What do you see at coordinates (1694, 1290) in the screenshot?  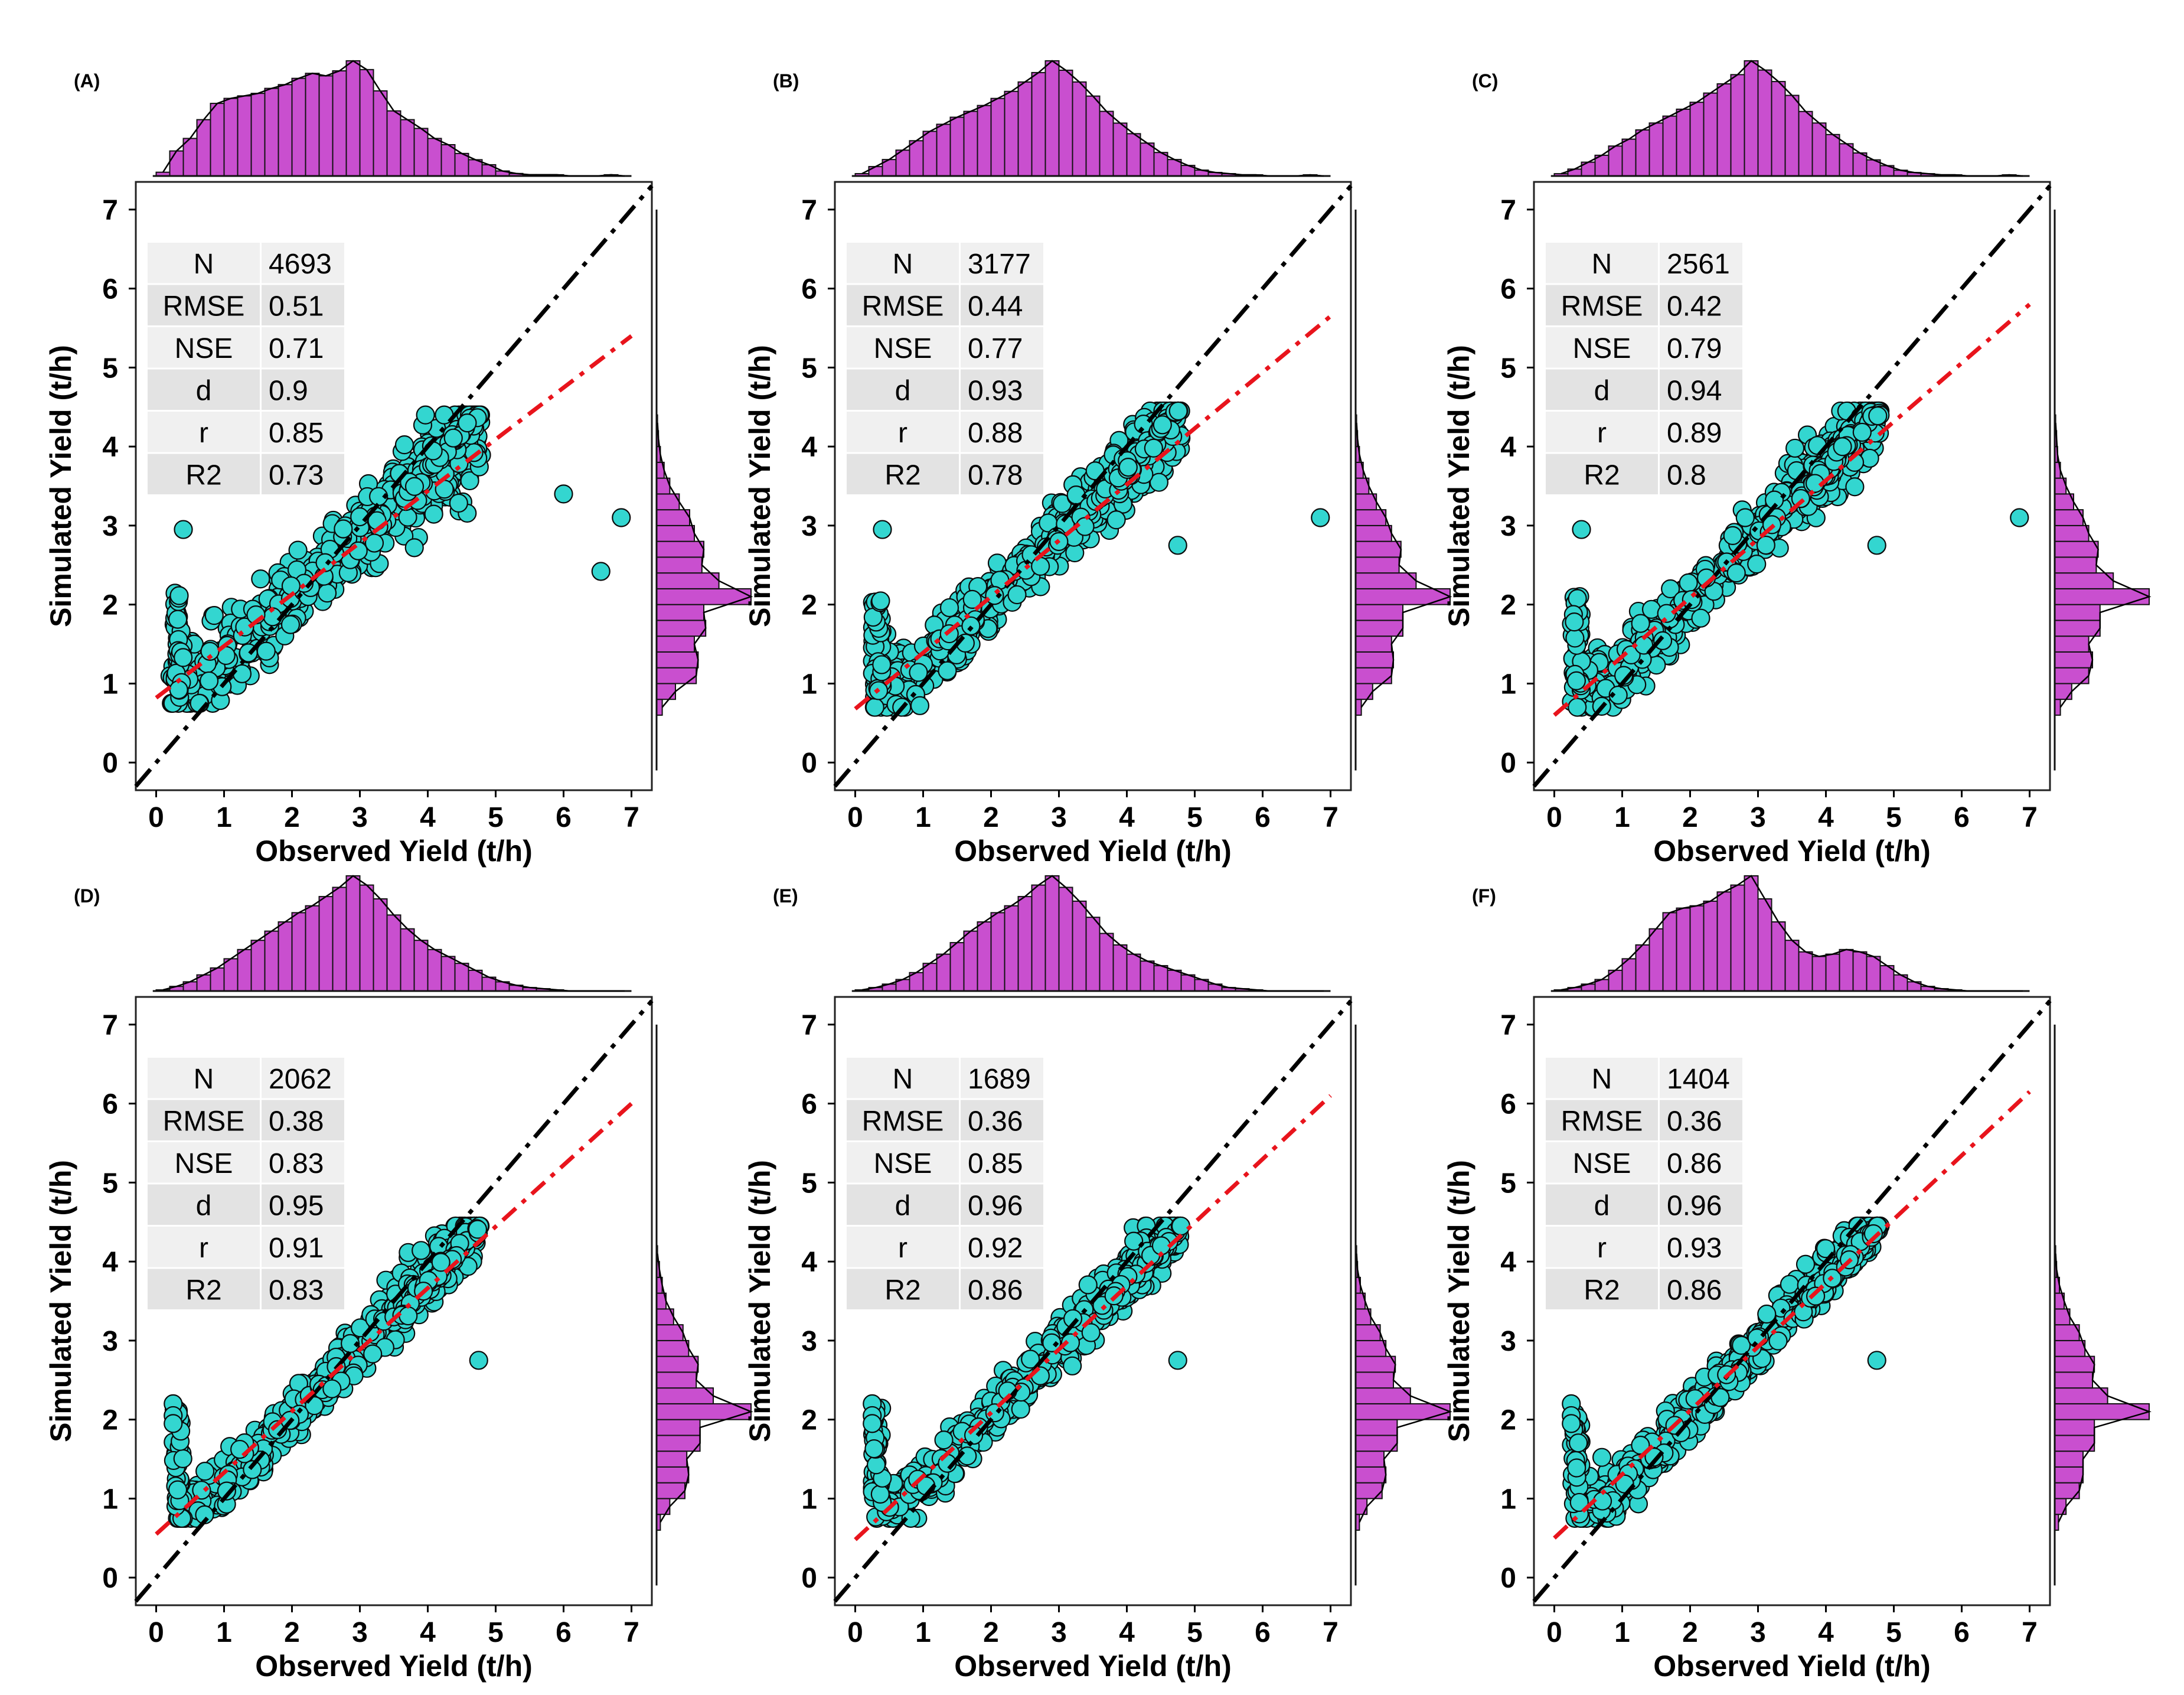 I see `stats-value-r2: 0.86` at bounding box center [1694, 1290].